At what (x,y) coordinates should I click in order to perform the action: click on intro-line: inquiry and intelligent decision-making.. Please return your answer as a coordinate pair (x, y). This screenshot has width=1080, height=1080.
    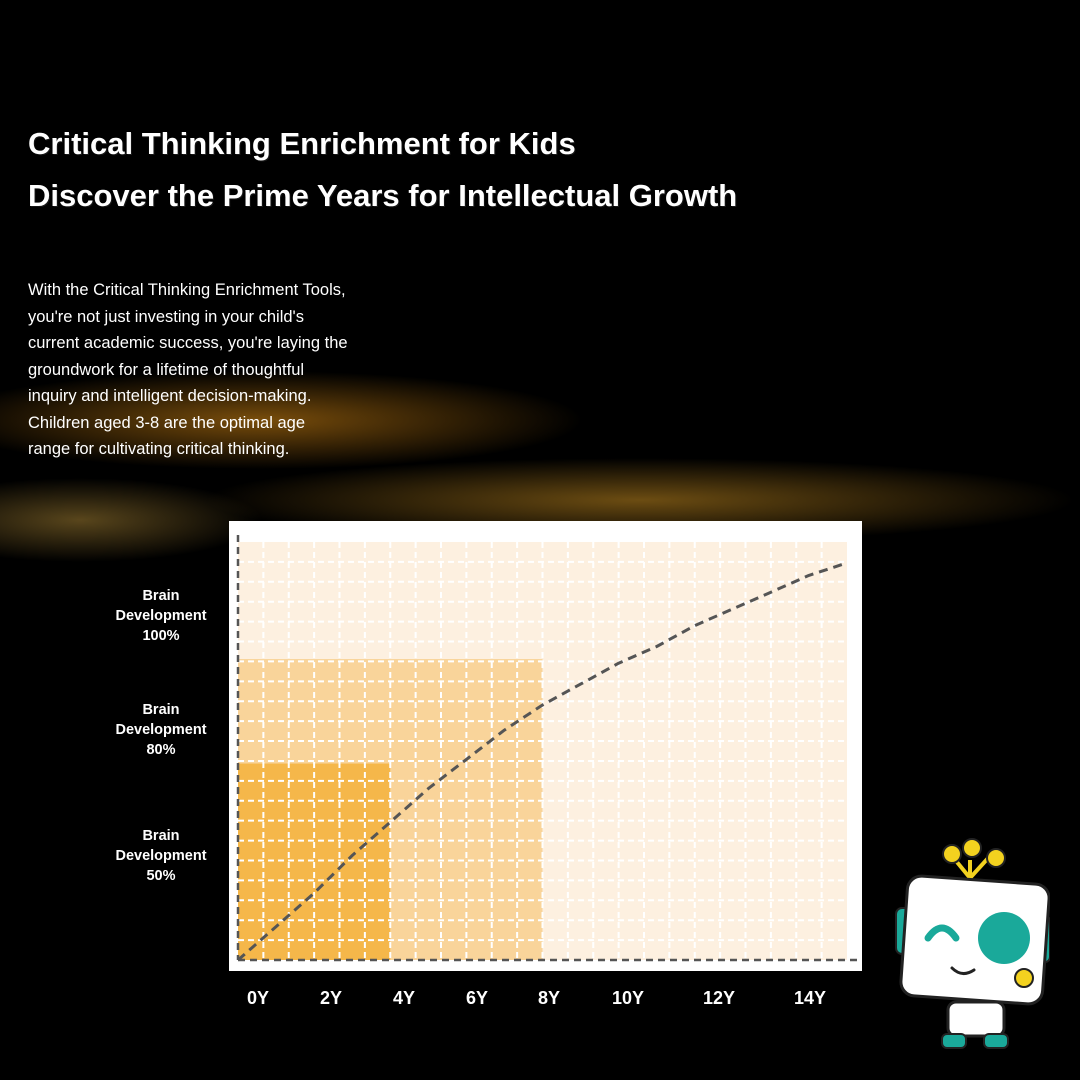
    Looking at the image, I should click on (170, 396).